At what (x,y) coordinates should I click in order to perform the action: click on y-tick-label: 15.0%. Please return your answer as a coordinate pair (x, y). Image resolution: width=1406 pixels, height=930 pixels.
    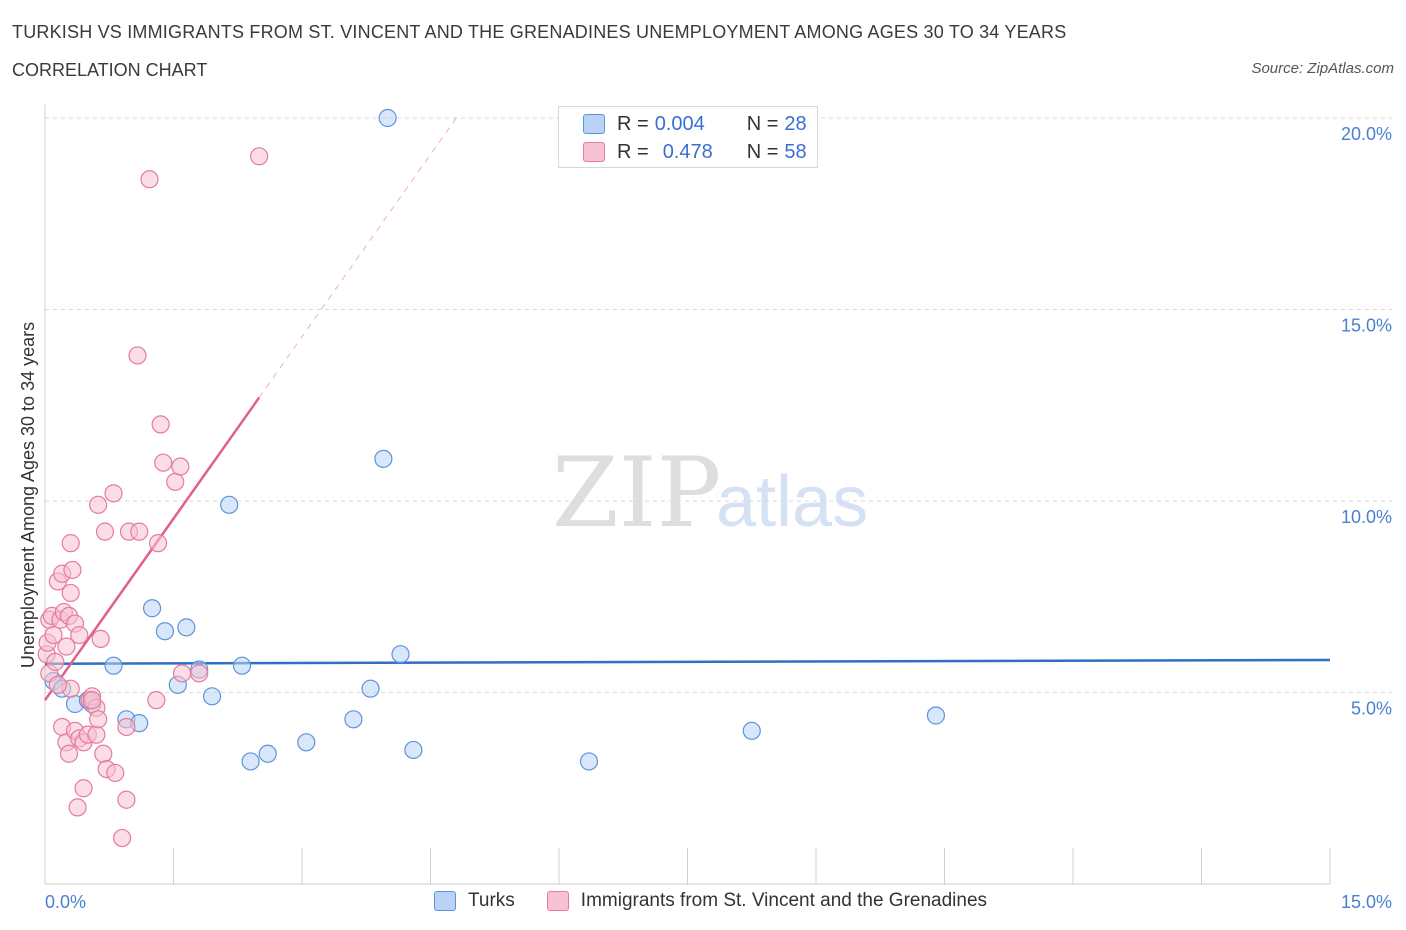
    Looking at the image, I should click on (1366, 326).